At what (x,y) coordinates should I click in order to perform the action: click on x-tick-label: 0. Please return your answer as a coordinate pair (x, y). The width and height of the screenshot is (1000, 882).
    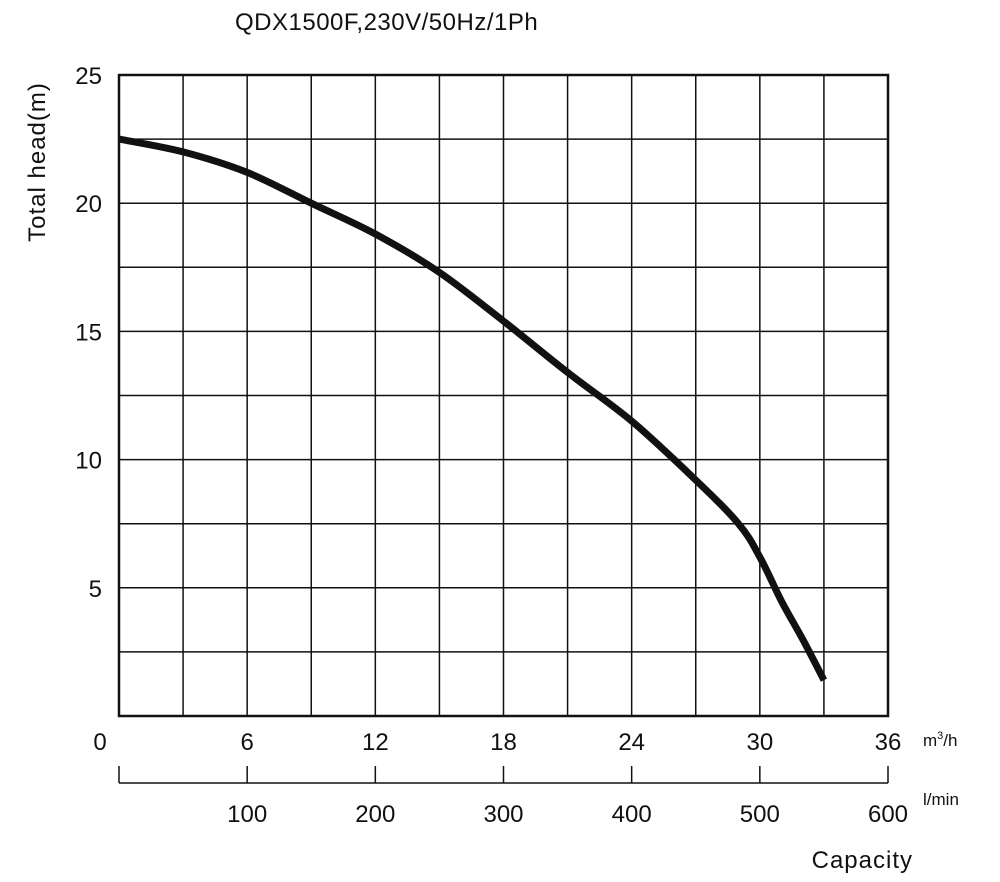
    Looking at the image, I should click on (99, 742).